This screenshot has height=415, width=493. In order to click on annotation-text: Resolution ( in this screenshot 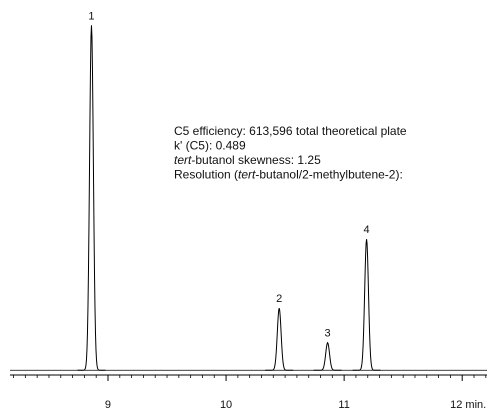, I will do `click(206, 175)`.